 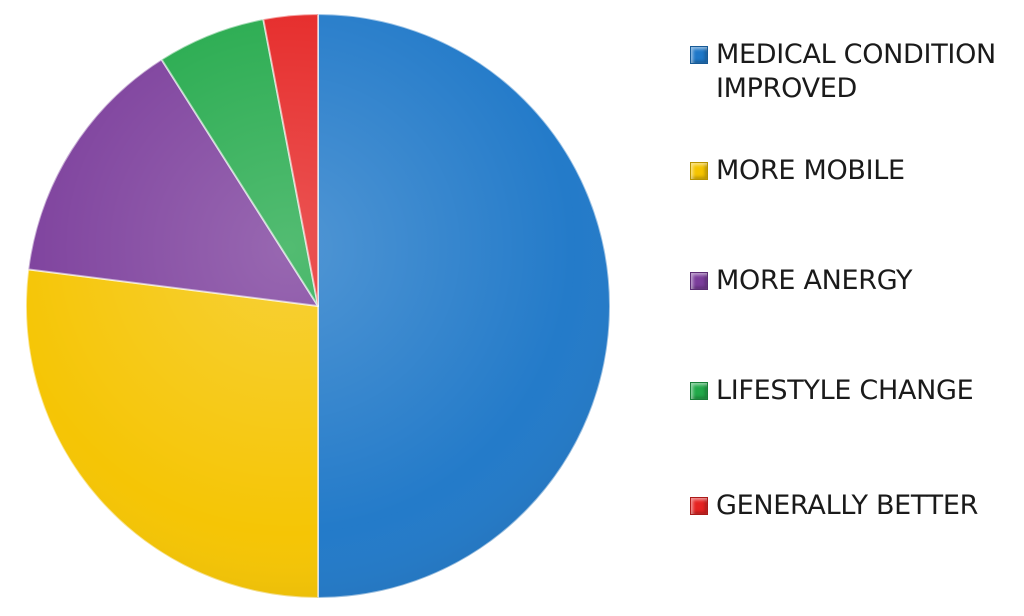 What do you see at coordinates (699, 506) in the screenshot?
I see `red-square-icon` at bounding box center [699, 506].